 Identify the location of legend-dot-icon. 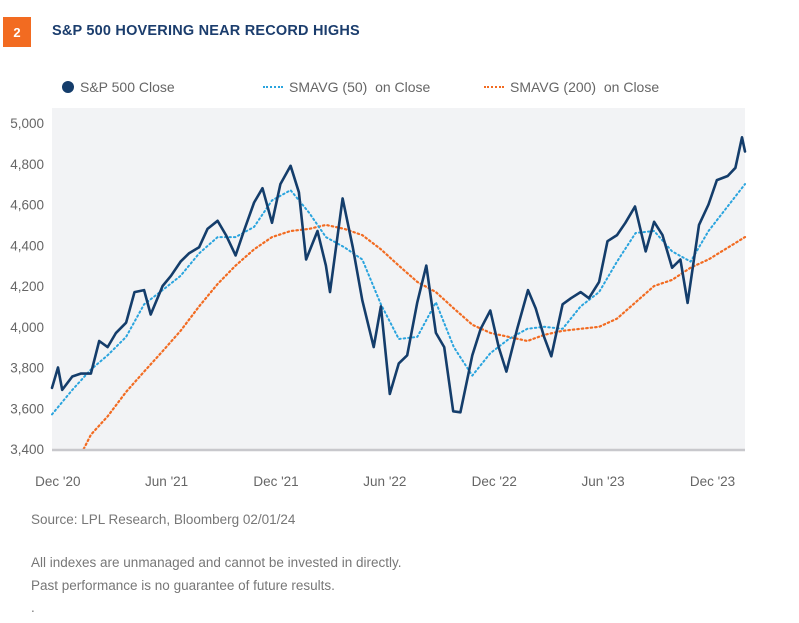
(68, 87).